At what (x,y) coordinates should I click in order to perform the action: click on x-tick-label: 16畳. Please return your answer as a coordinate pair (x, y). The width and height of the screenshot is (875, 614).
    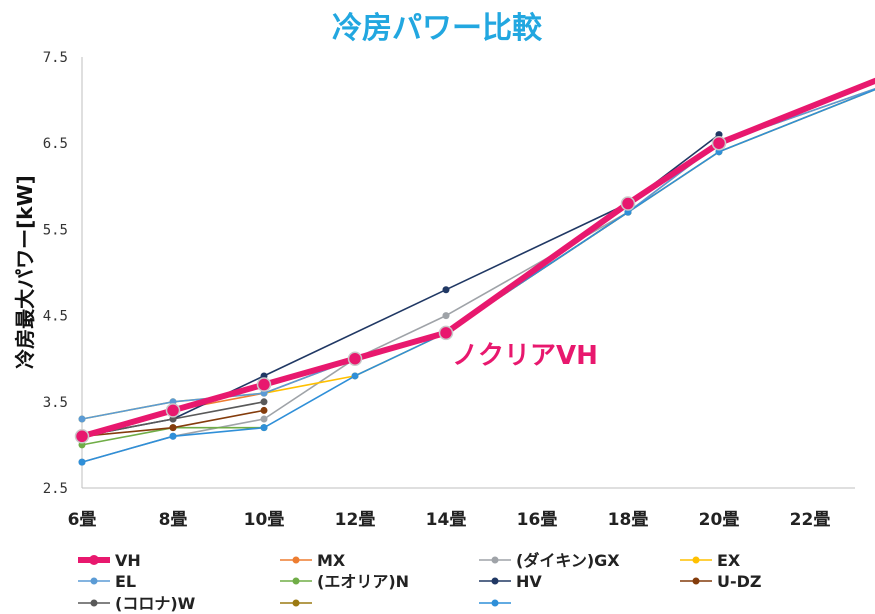
    Looking at the image, I should click on (537, 520).